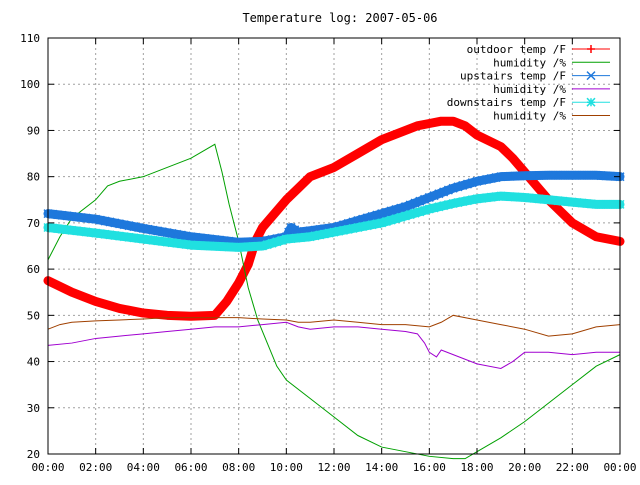 The height and width of the screenshot is (485, 640). What do you see at coordinates (33, 454) in the screenshot?
I see `y-tick-label: 20` at bounding box center [33, 454].